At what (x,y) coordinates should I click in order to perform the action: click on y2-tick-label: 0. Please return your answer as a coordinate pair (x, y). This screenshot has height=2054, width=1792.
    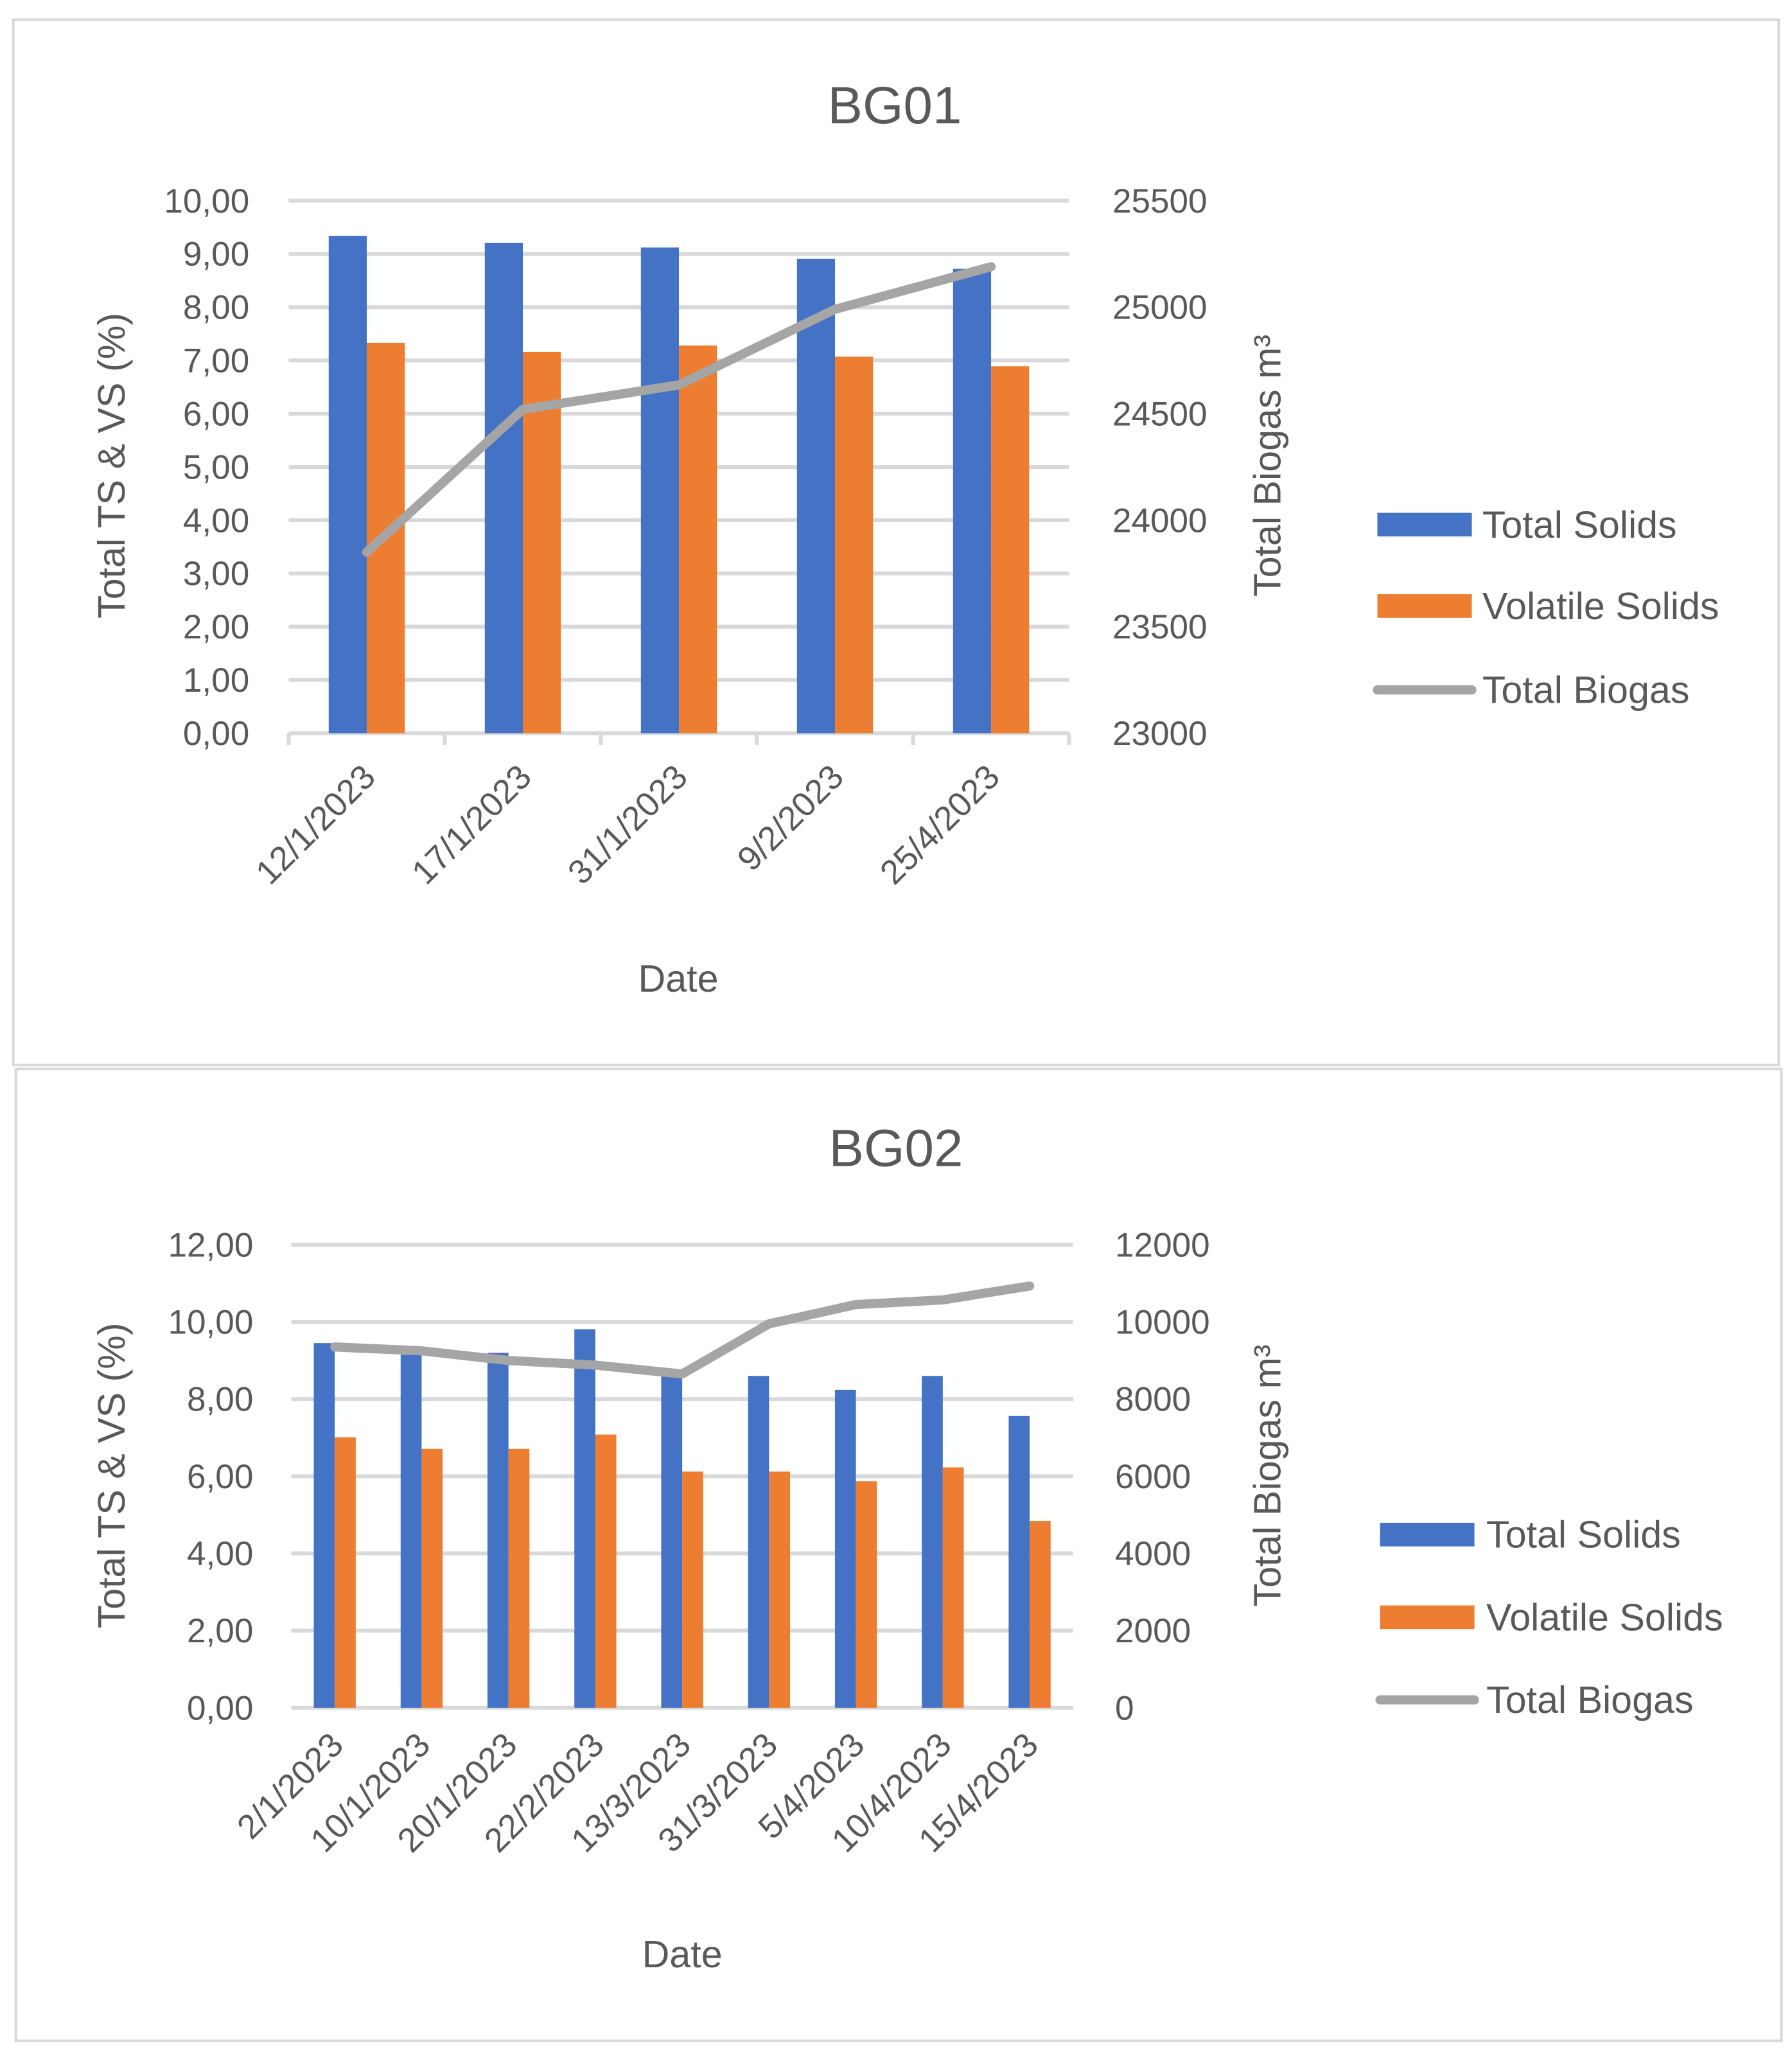
    Looking at the image, I should click on (1124, 1708).